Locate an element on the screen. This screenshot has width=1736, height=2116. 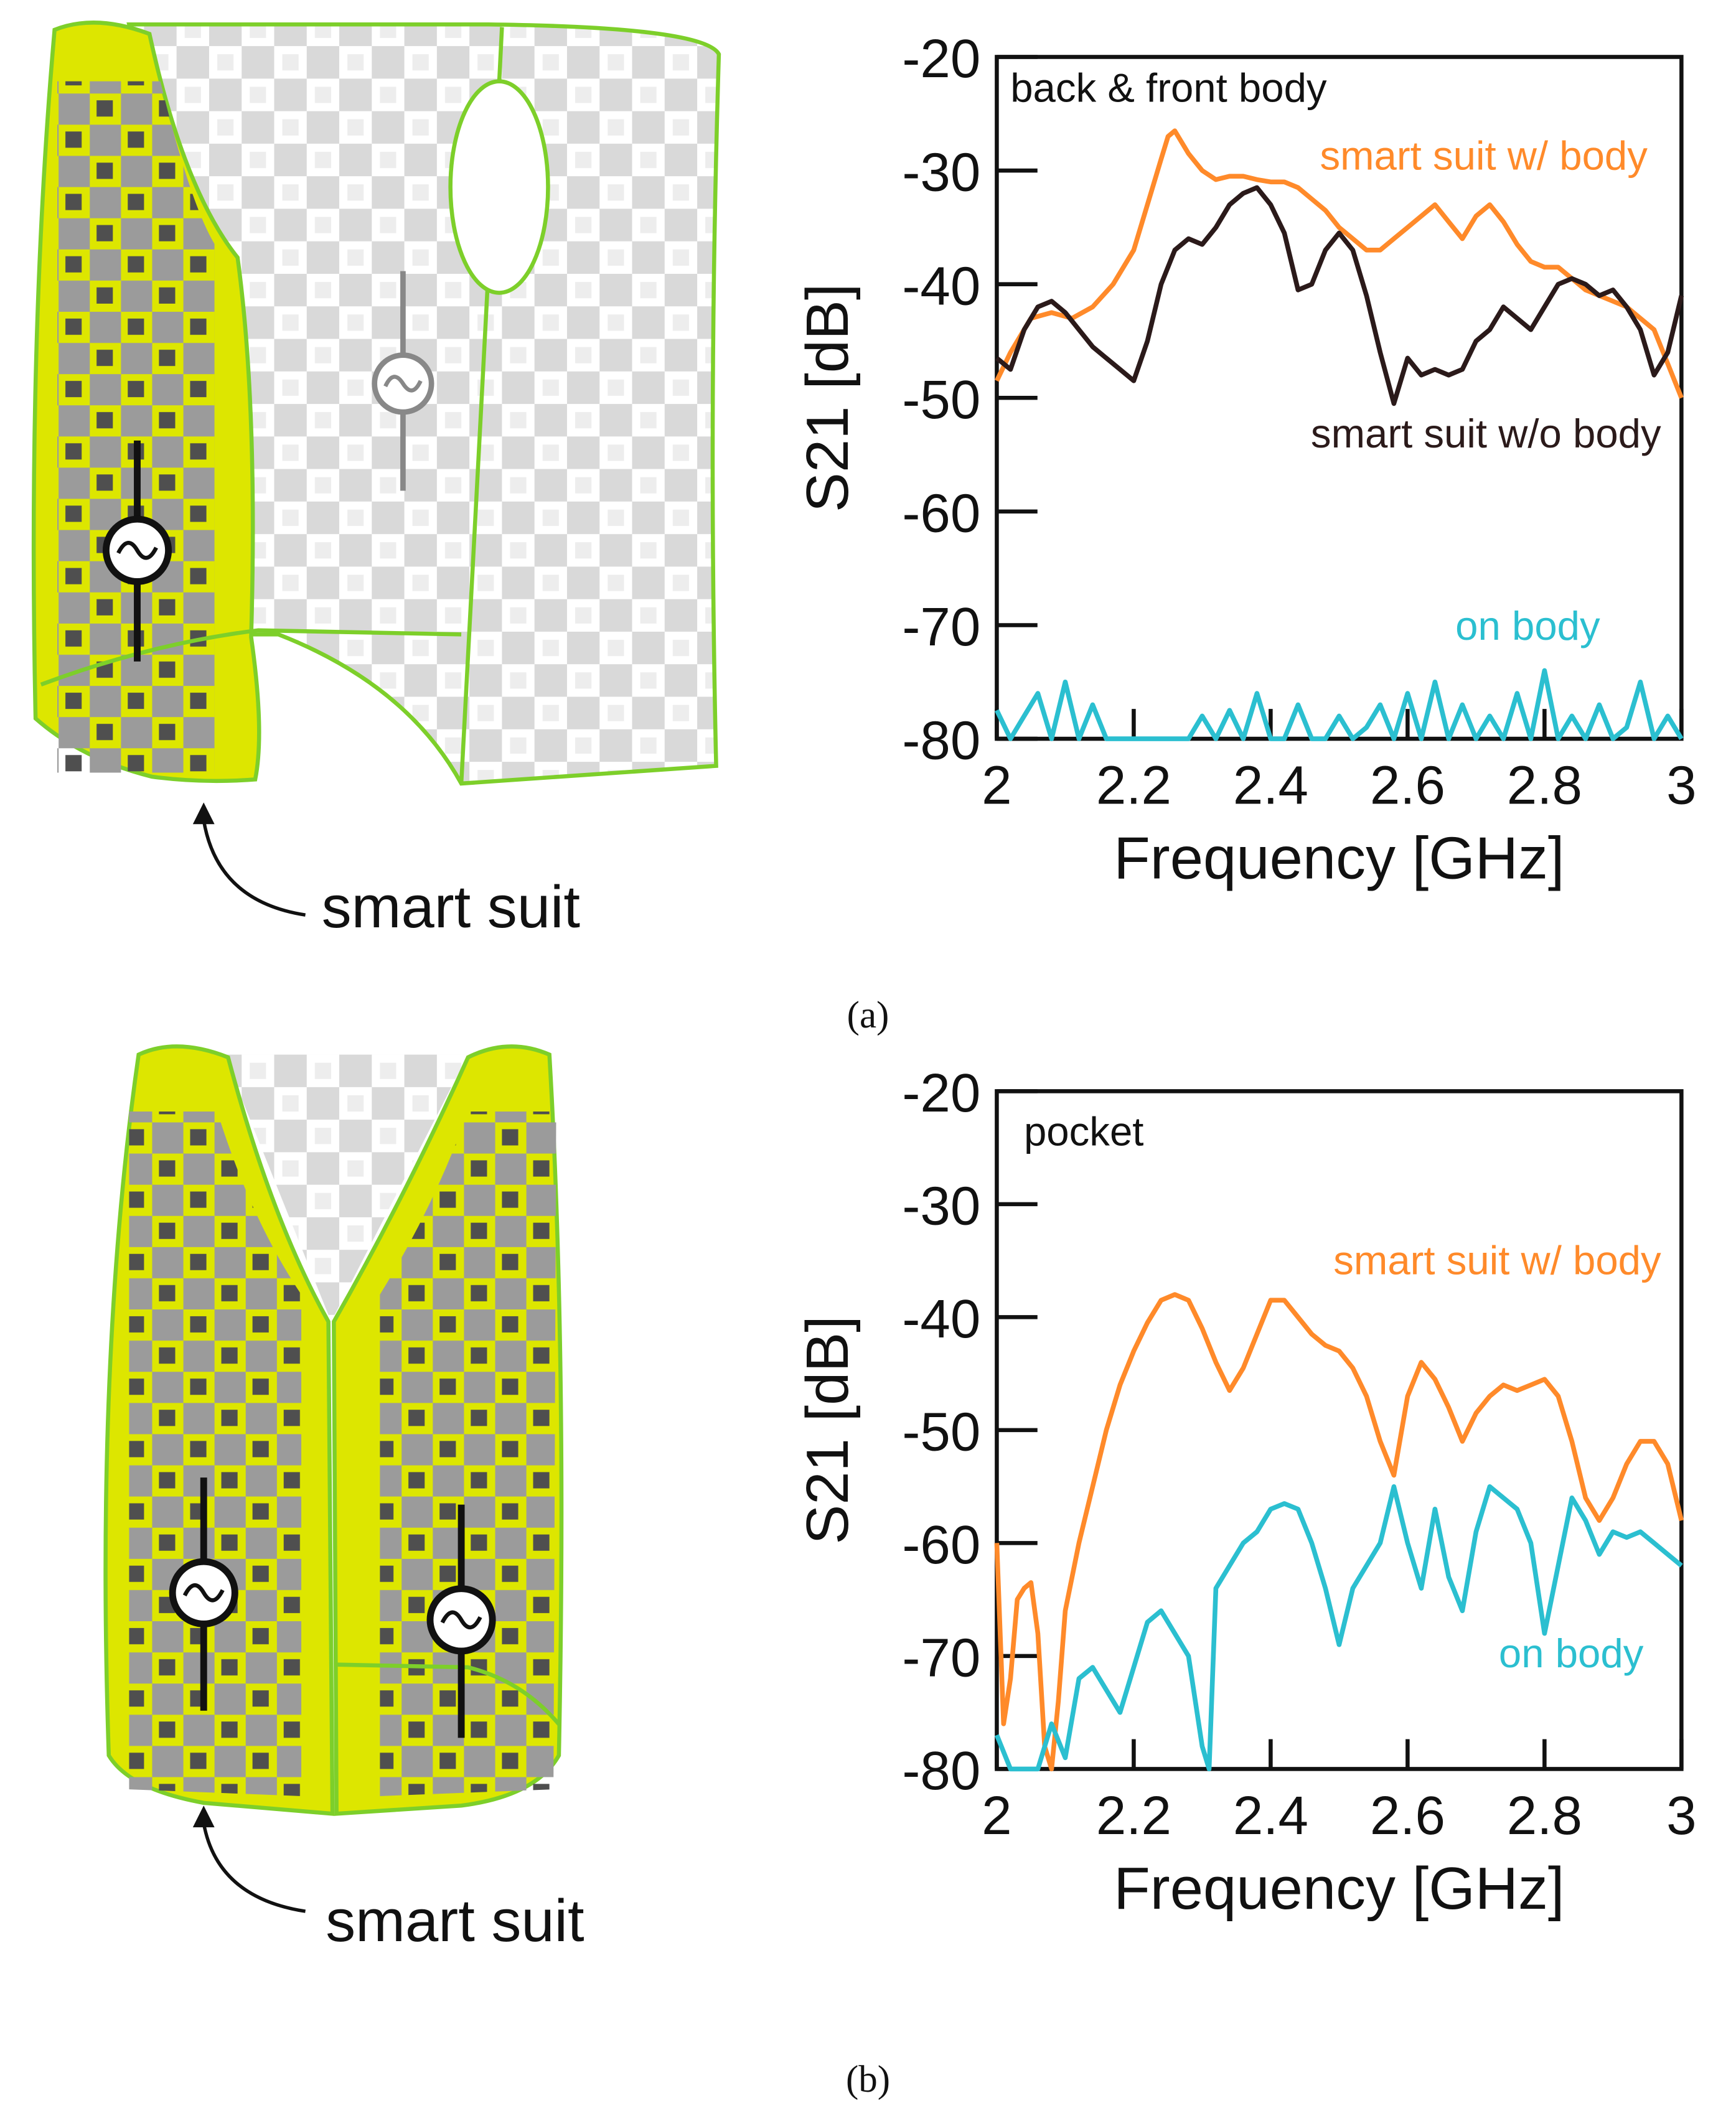
antenna-front-a is located at coordinates (137, 551).